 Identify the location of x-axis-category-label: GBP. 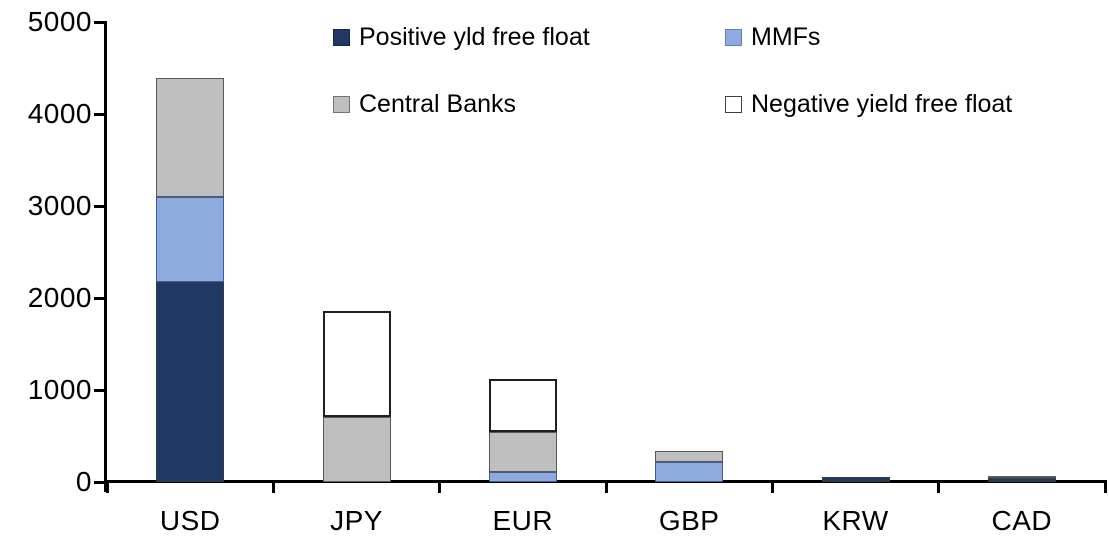
(689, 520).